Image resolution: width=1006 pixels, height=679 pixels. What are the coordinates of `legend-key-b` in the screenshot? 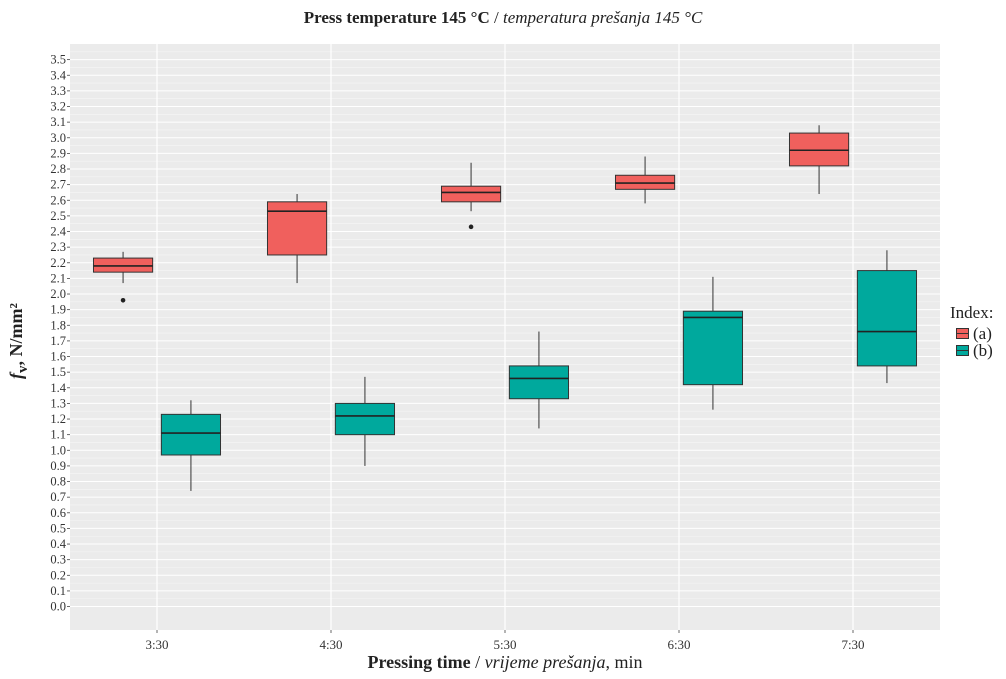 It's located at (962, 350).